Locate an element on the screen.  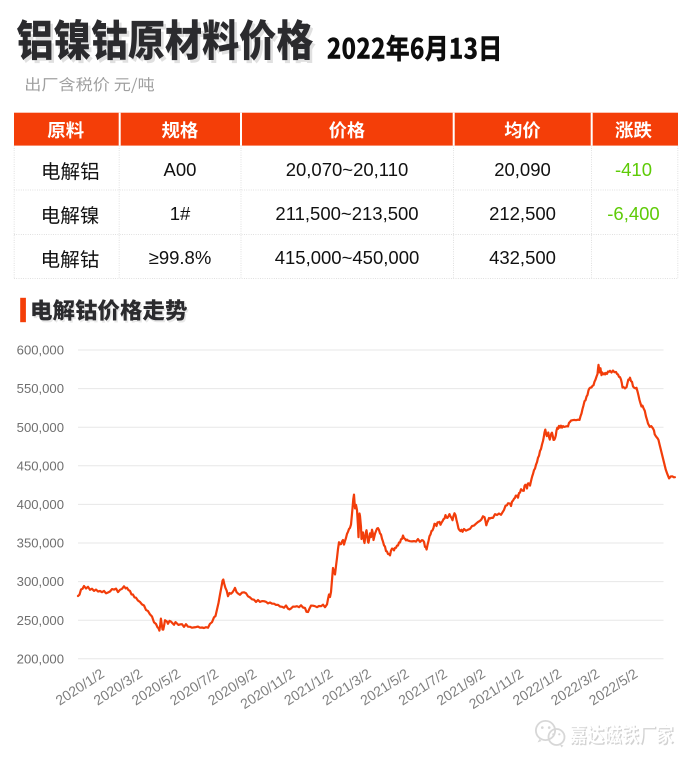
svg-text: -6,400 is located at coordinates (633, 213).